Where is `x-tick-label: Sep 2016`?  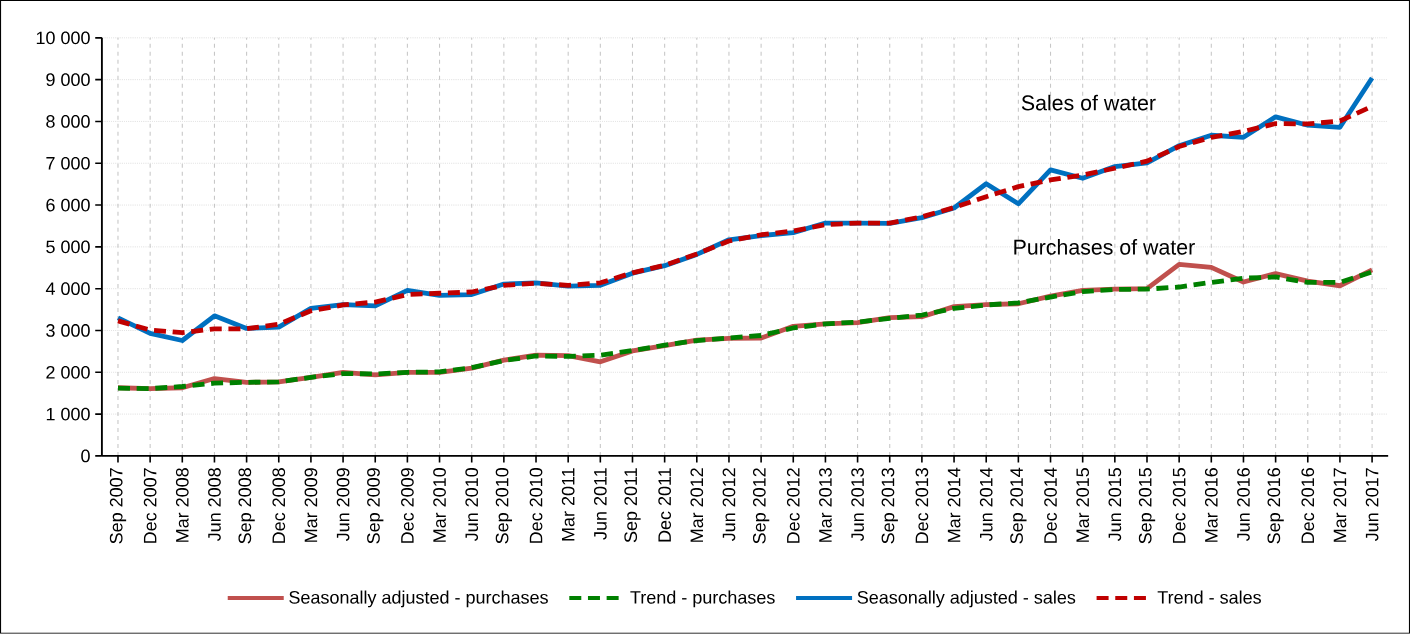 x-tick-label: Sep 2016 is located at coordinates (1275, 506).